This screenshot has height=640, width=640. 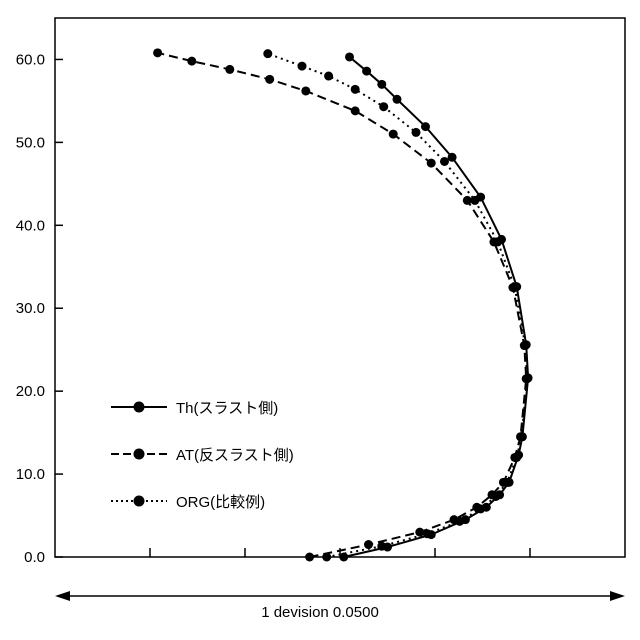 I want to click on legend: Th(スラスト側) AT(反スラスト側) ORG(比較例), so click(x=202, y=455).